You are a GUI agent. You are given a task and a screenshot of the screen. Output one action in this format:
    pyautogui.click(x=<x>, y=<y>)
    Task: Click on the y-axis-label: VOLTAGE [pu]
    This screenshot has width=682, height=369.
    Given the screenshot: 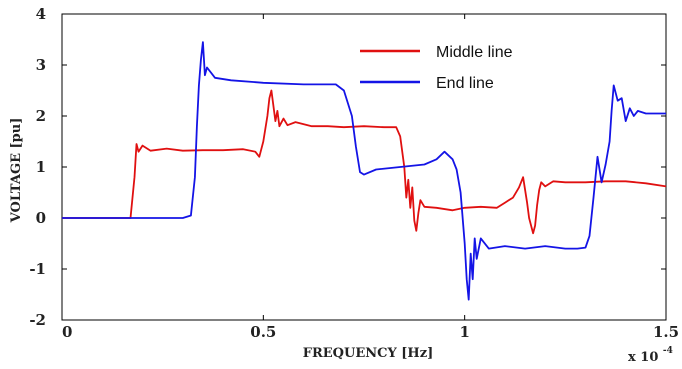 What is the action you would take?
    pyautogui.click(x=16, y=171)
    